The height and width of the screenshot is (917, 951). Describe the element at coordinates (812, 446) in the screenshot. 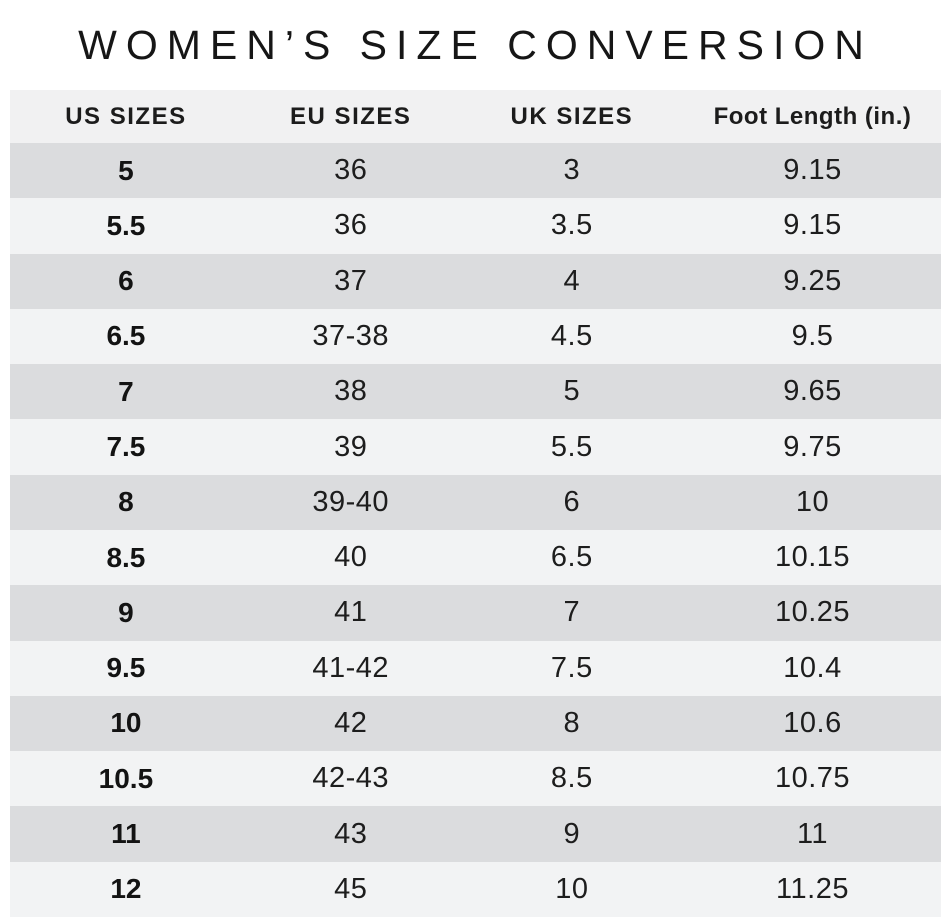

I see `foot-length-cell: 9.75` at that location.